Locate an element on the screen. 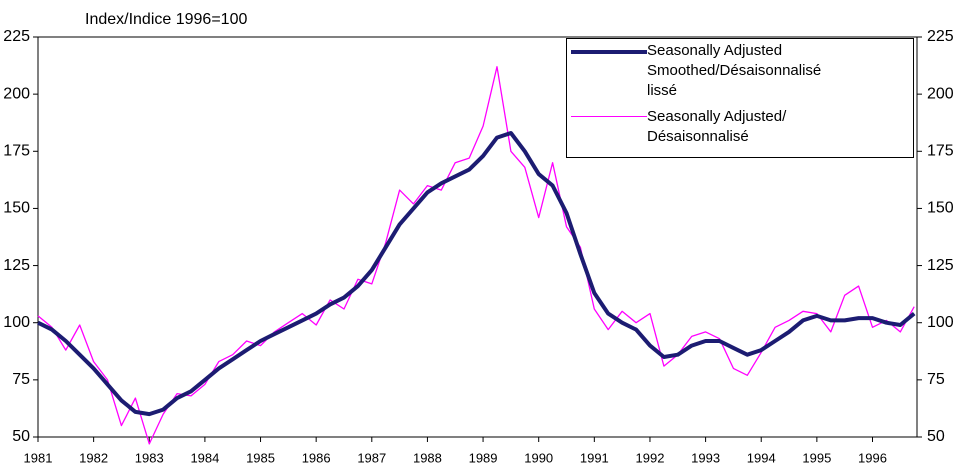 This screenshot has height=475, width=968. x-tick-label: 1990 is located at coordinates (538, 457).